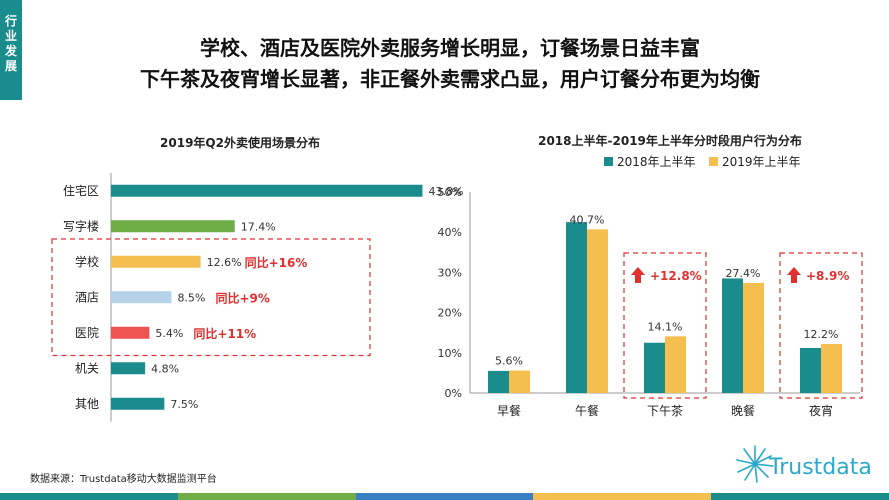 The image size is (889, 500). Describe the element at coordinates (450, 353) in the screenshot. I see `y-tick-label: 10%` at that location.